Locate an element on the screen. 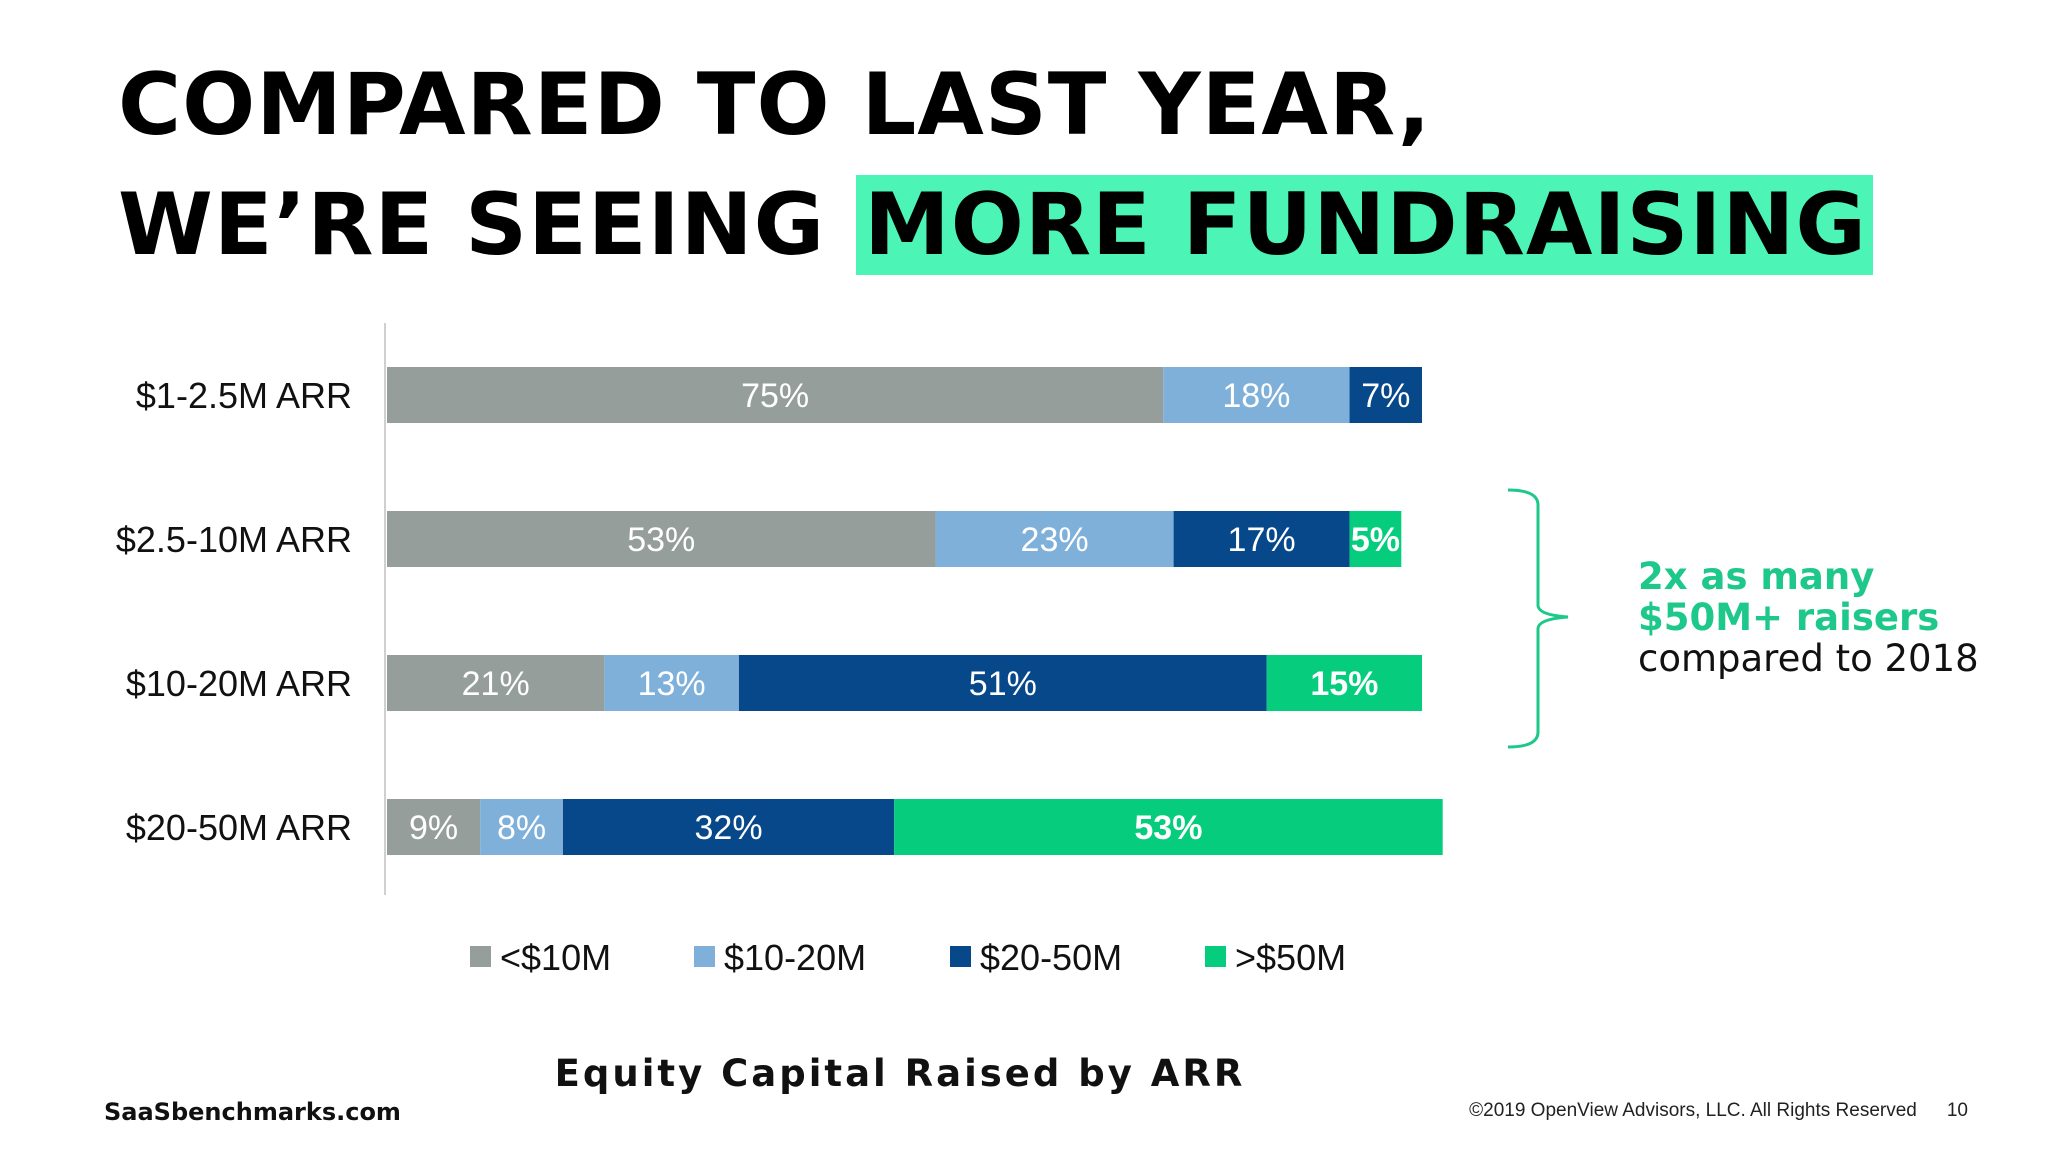  bar-segment-2-5-10m-arr-50m is located at coordinates (1375, 539).